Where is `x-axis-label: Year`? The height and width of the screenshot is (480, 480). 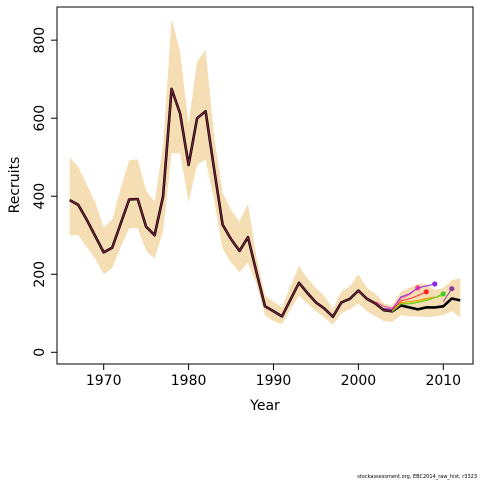 x-axis-label: Year is located at coordinates (264, 406).